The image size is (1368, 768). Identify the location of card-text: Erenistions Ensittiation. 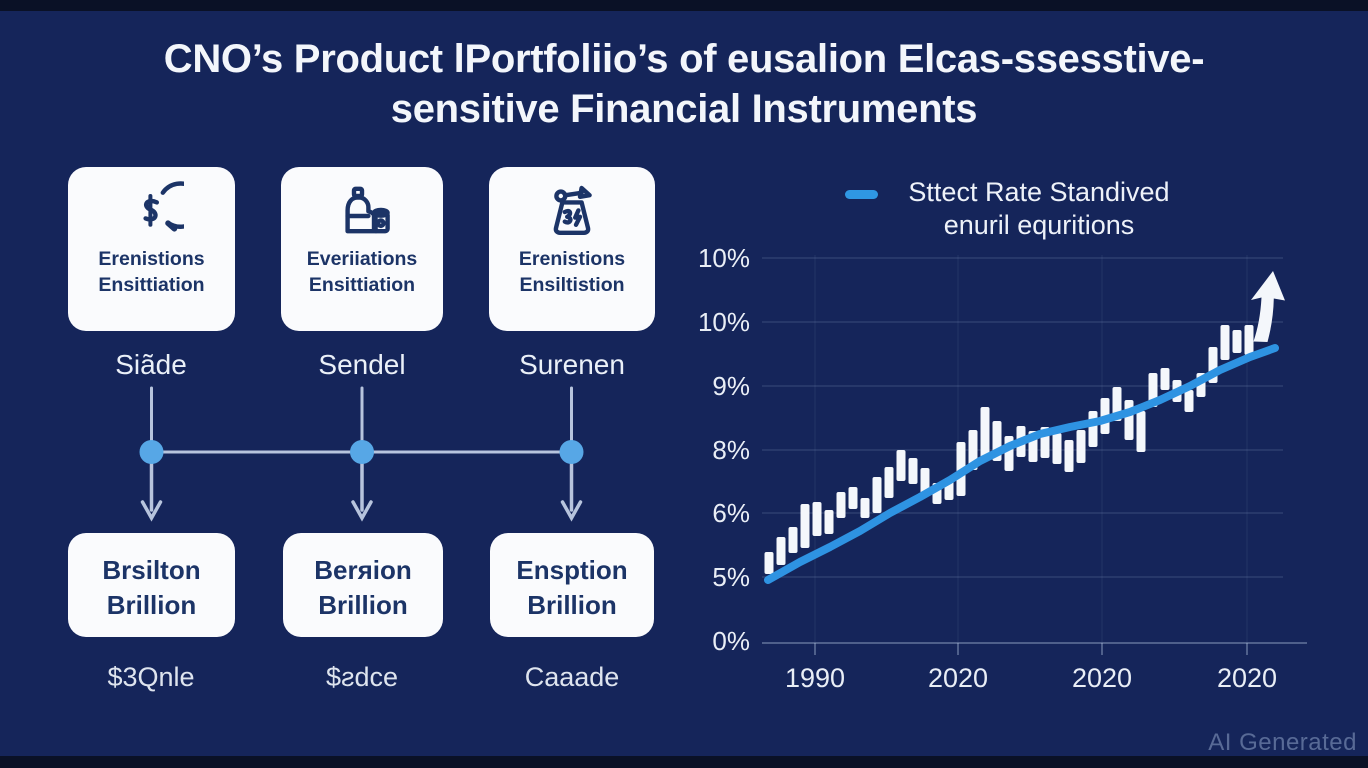
(151, 272).